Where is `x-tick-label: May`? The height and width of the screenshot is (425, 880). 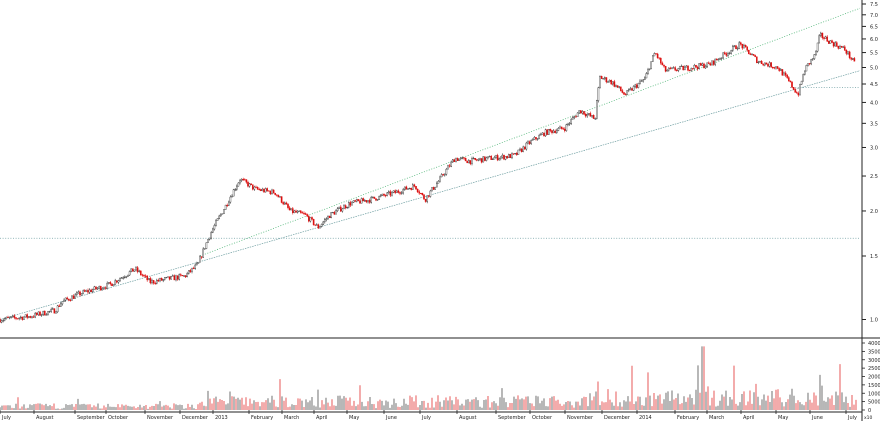
x-tick-label: May is located at coordinates (783, 418).